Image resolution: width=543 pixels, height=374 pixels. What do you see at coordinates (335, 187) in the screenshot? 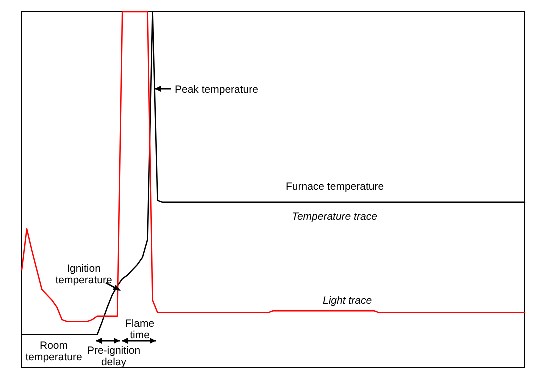
I see `annotation: Furnace temperature` at bounding box center [335, 187].